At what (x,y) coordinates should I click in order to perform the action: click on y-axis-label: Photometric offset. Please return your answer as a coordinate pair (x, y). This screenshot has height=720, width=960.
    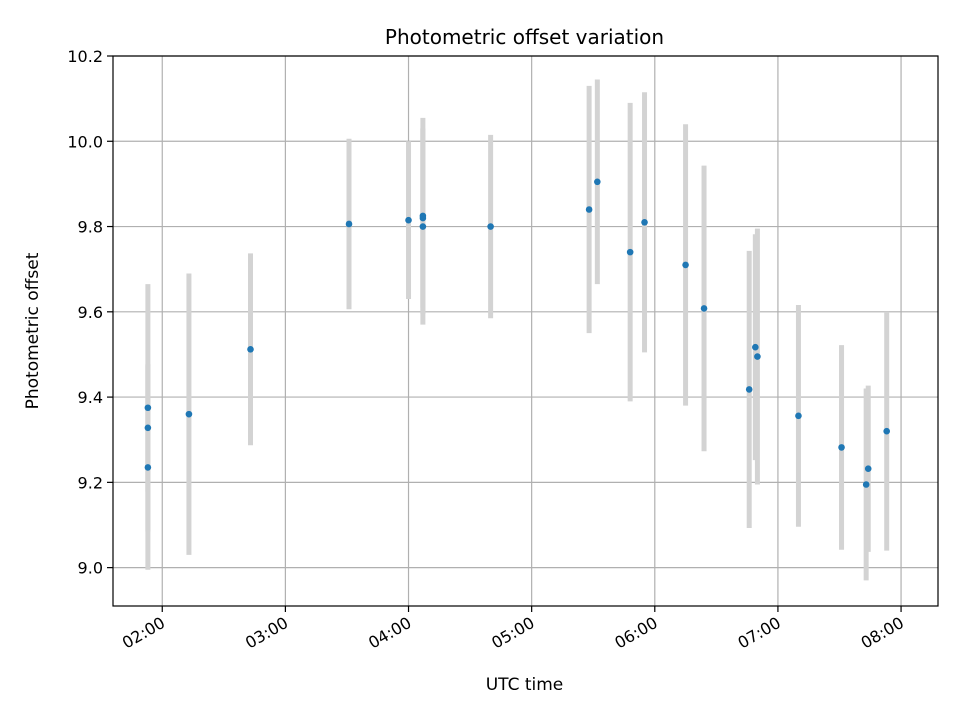
    Looking at the image, I should click on (33, 330).